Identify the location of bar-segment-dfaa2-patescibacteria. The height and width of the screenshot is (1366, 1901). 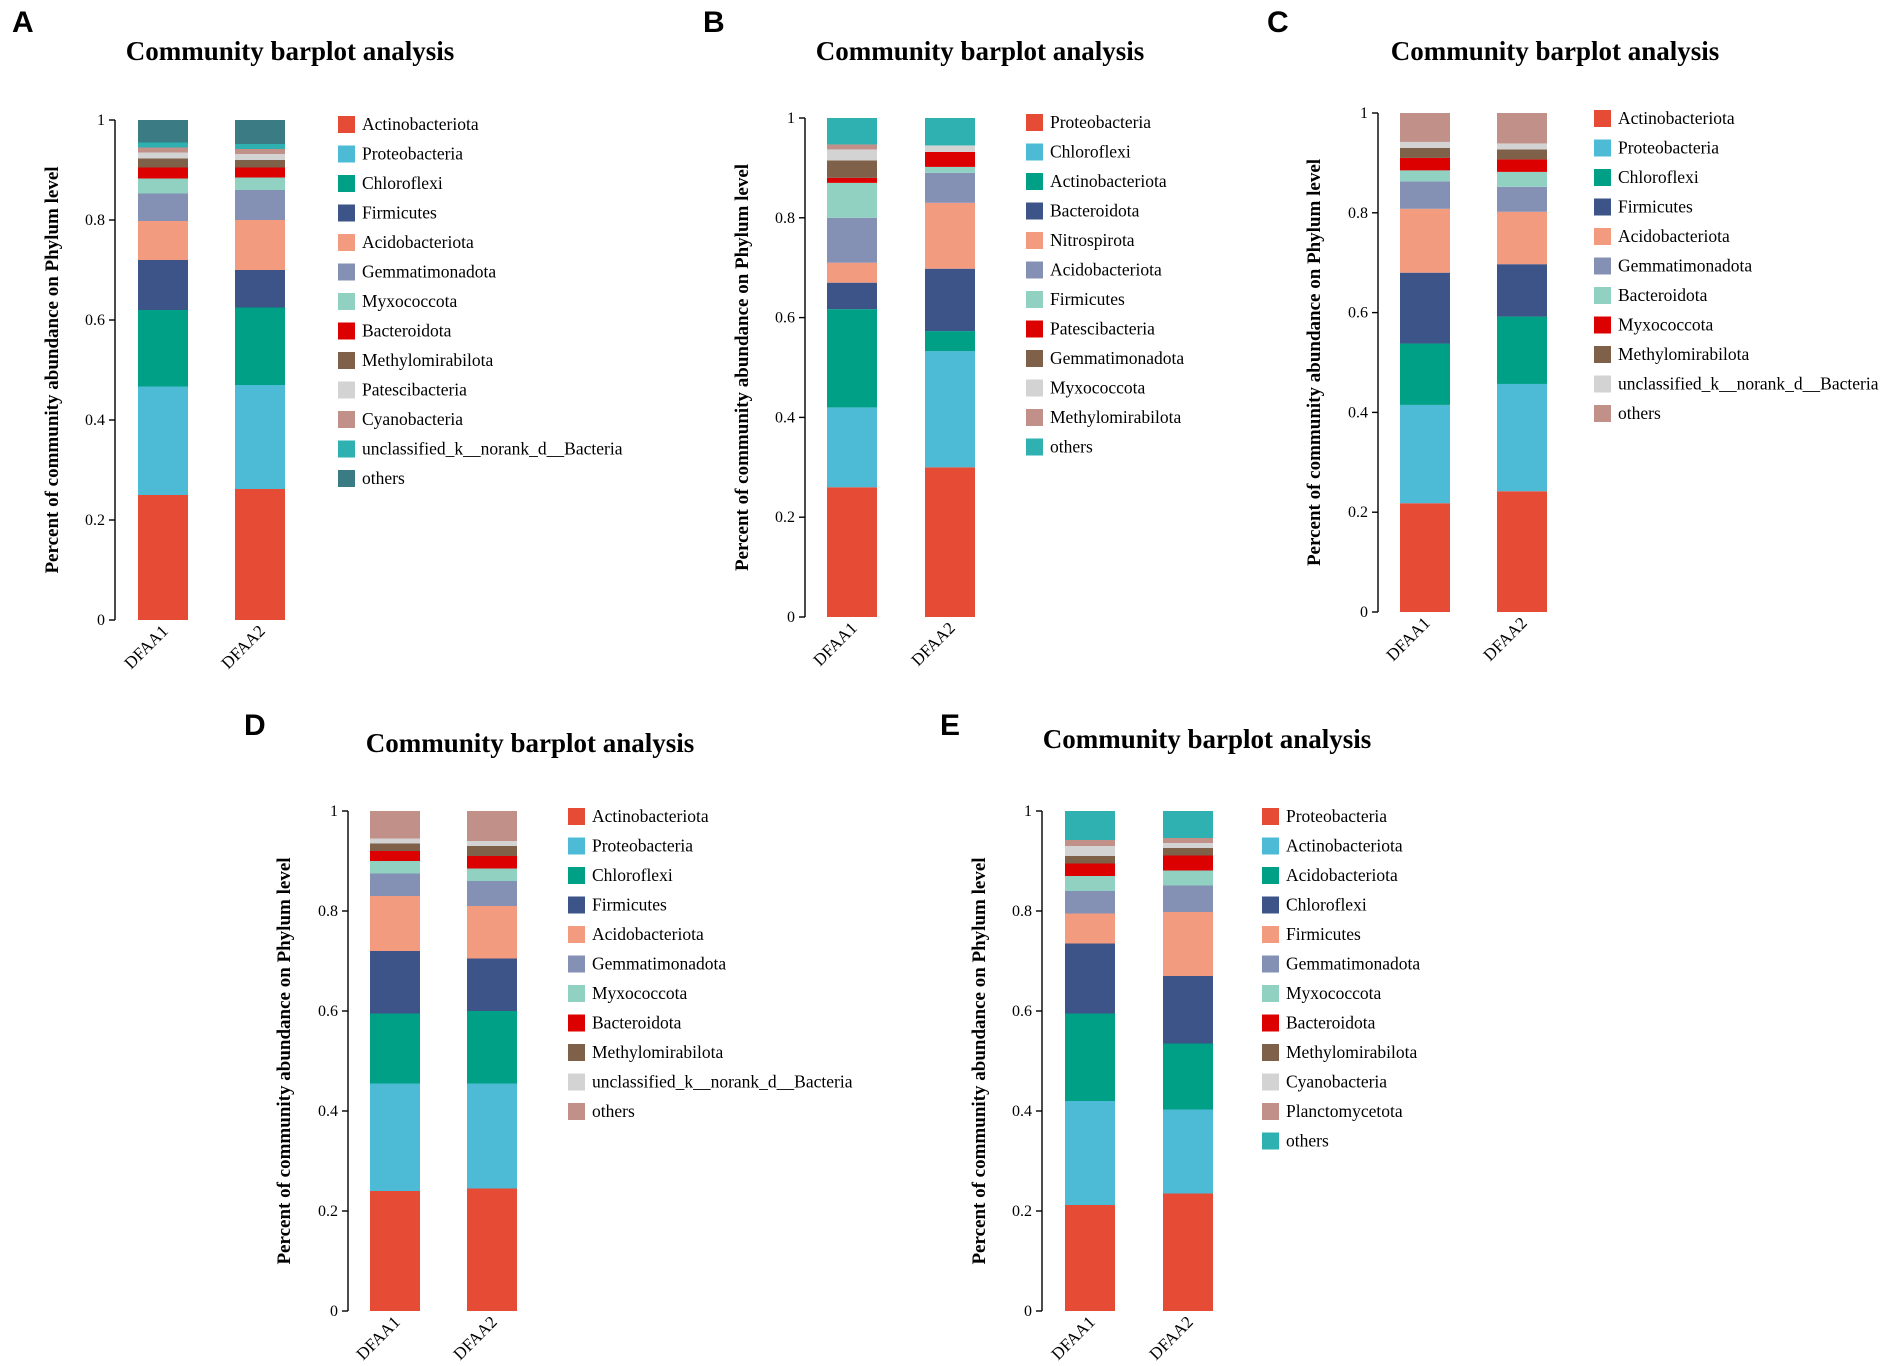
(260, 157).